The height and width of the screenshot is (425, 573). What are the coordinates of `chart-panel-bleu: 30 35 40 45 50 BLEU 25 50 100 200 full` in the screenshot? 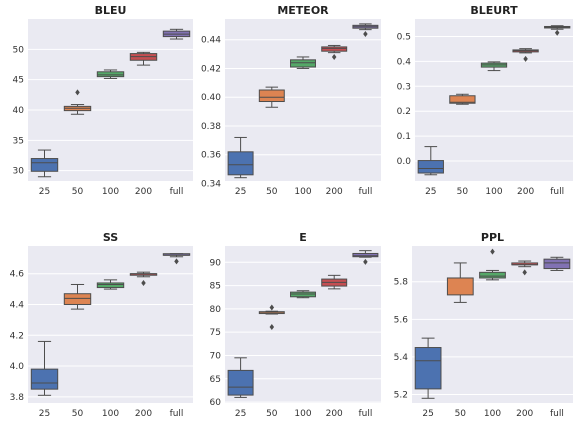 It's located at (103, 100).